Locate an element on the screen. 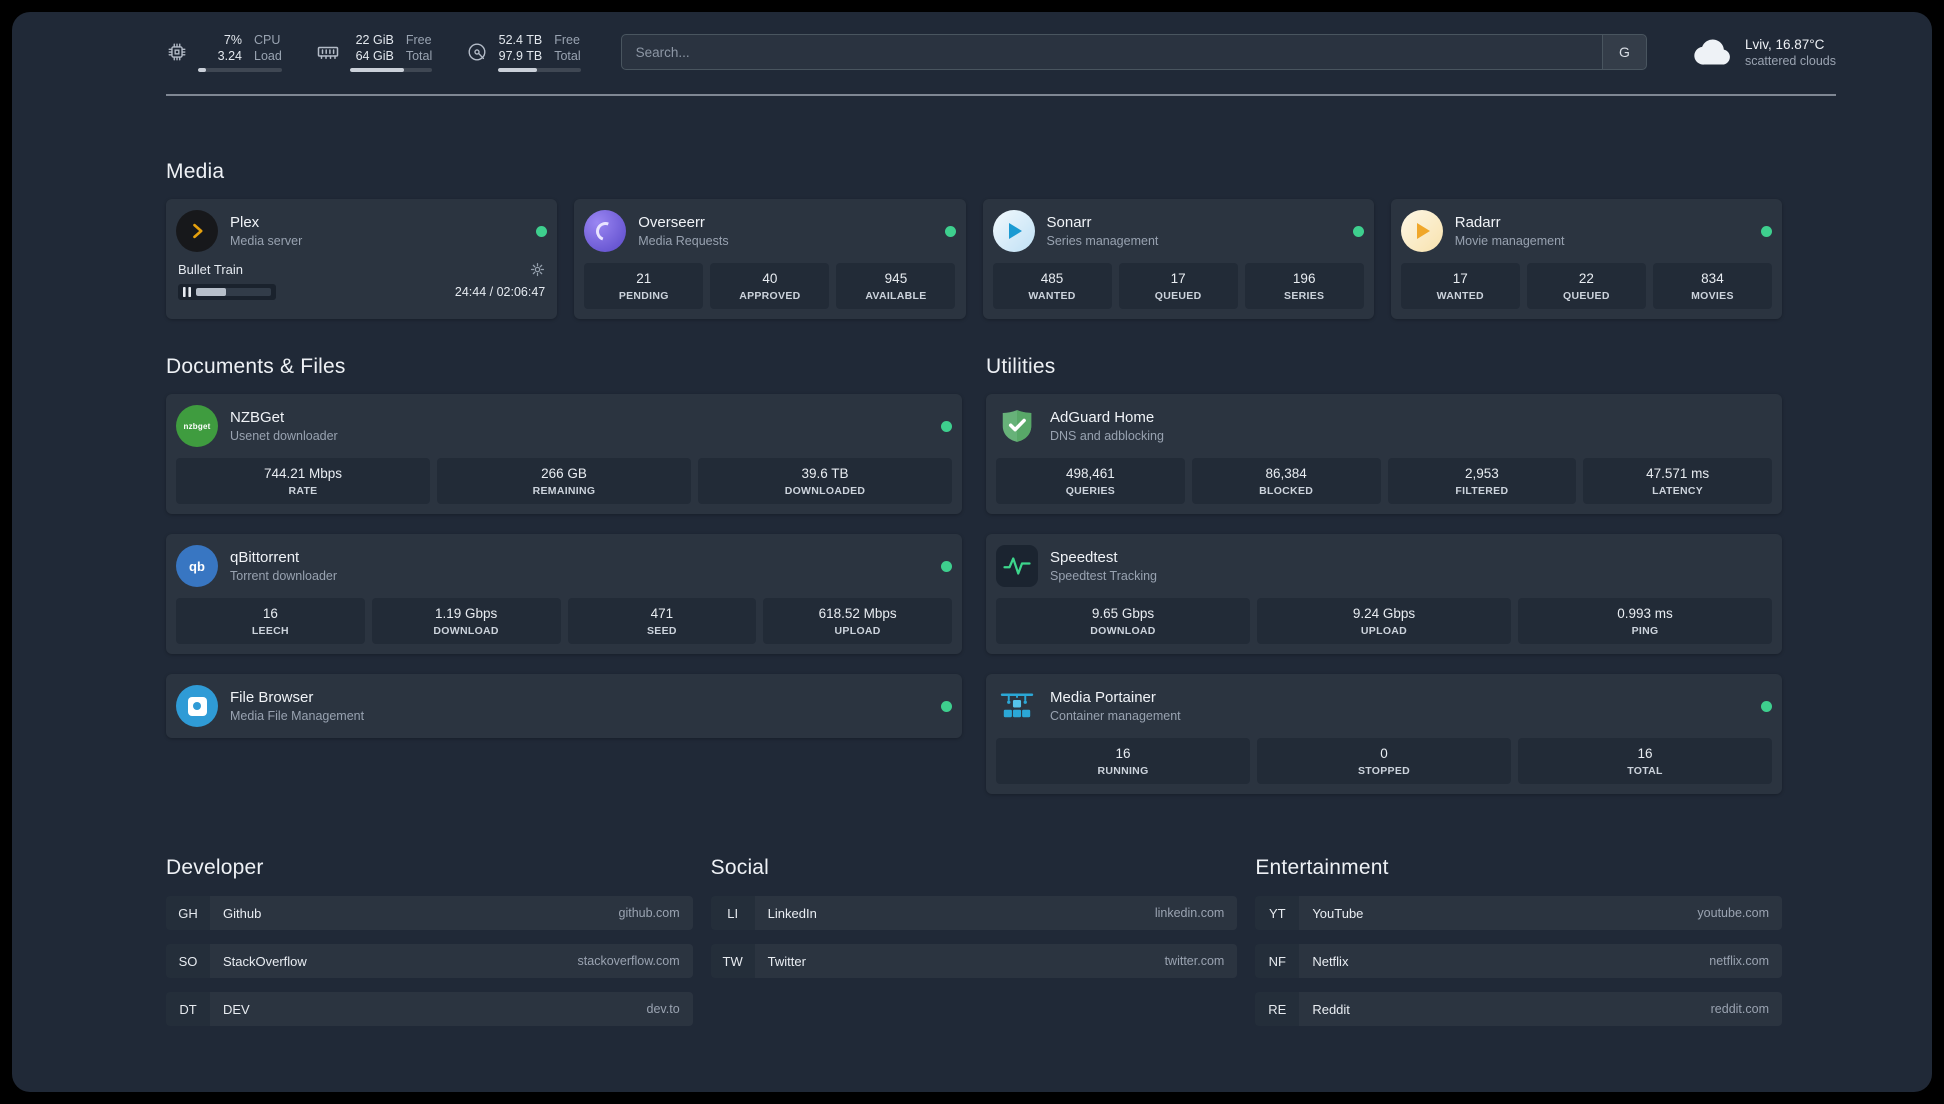 Image resolution: width=1944 pixels, height=1104 pixels. stat-value: 834 is located at coordinates (1712, 278).